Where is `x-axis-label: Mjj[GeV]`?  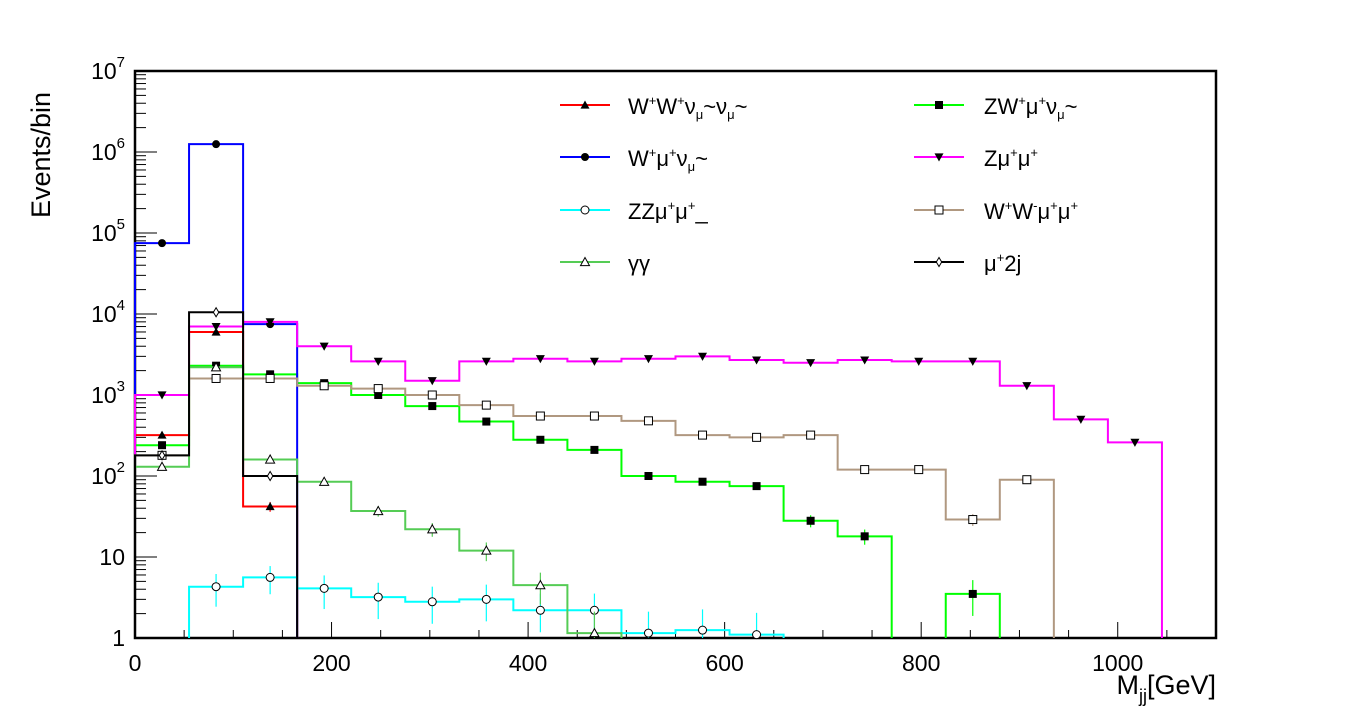
x-axis-label: Mjj[GeV] is located at coordinates (1166, 688).